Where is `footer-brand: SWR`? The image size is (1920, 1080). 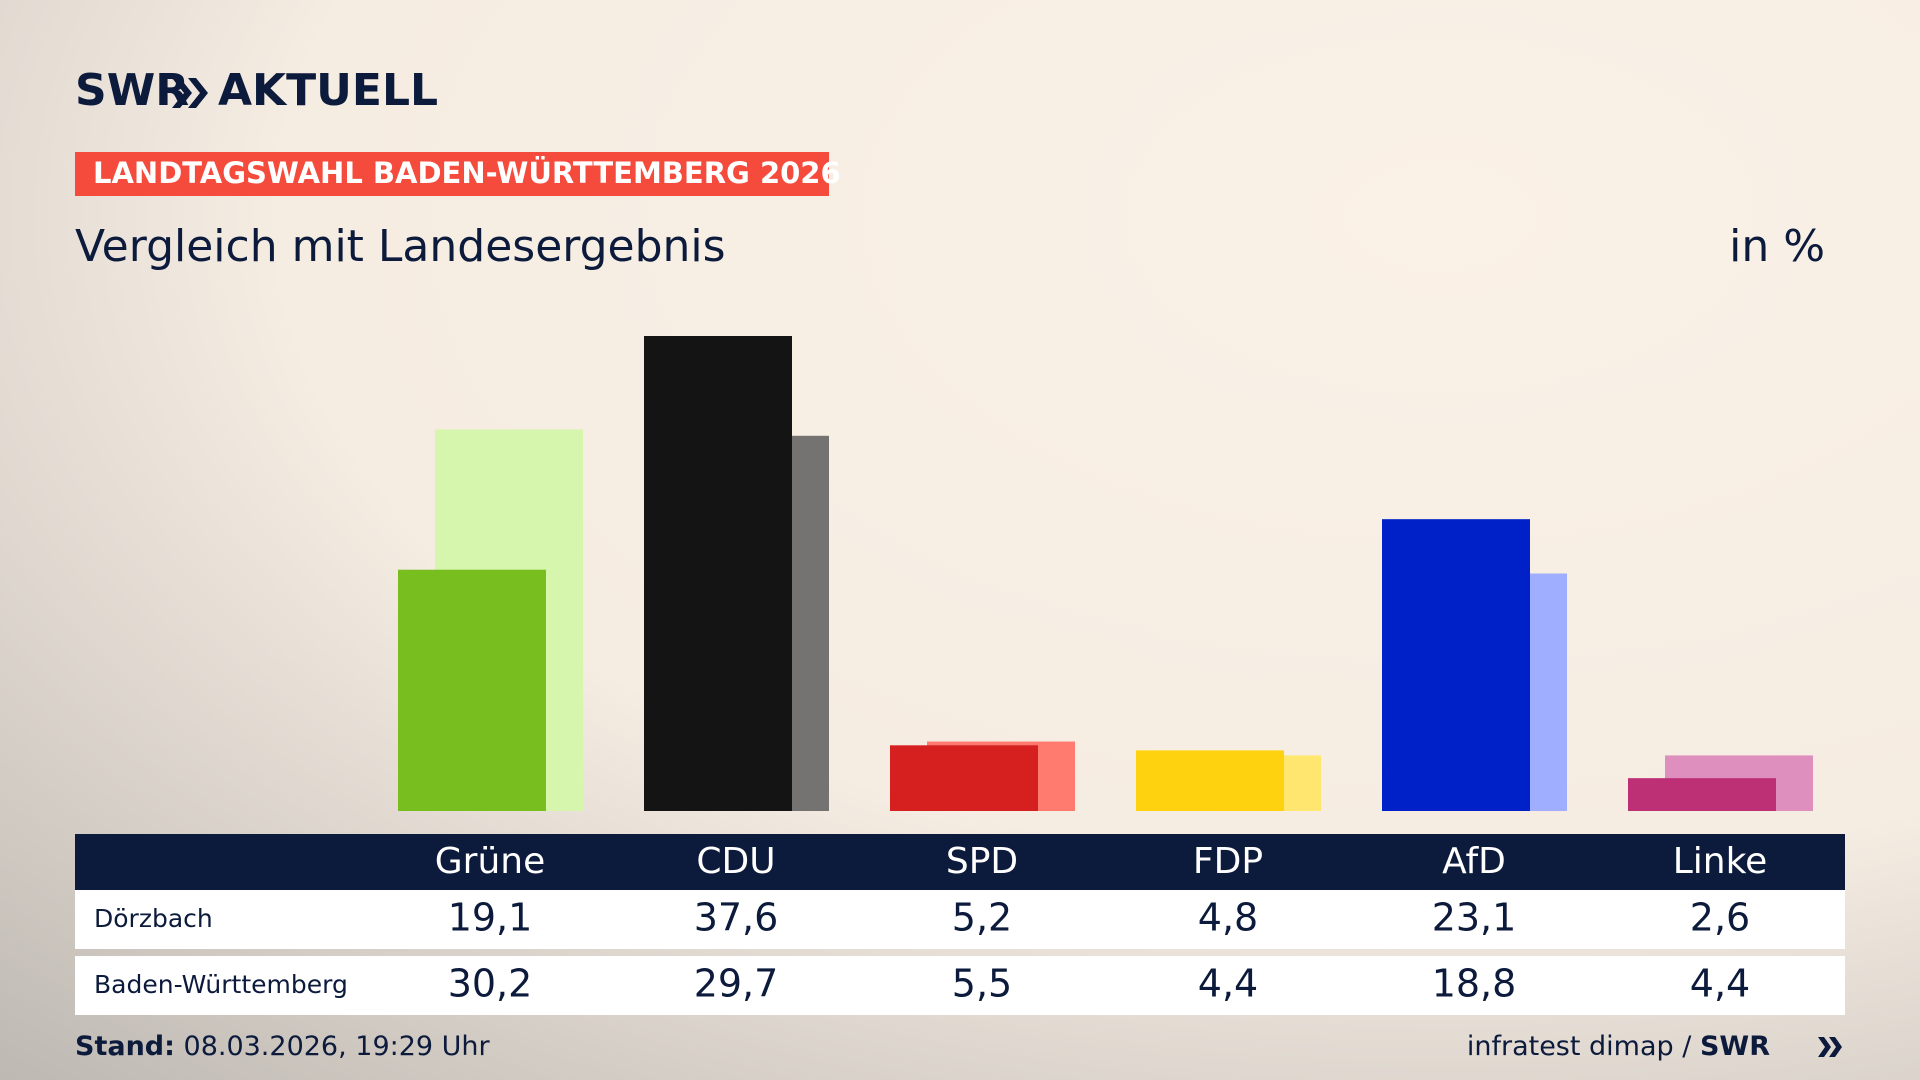 footer-brand: SWR is located at coordinates (1735, 1046).